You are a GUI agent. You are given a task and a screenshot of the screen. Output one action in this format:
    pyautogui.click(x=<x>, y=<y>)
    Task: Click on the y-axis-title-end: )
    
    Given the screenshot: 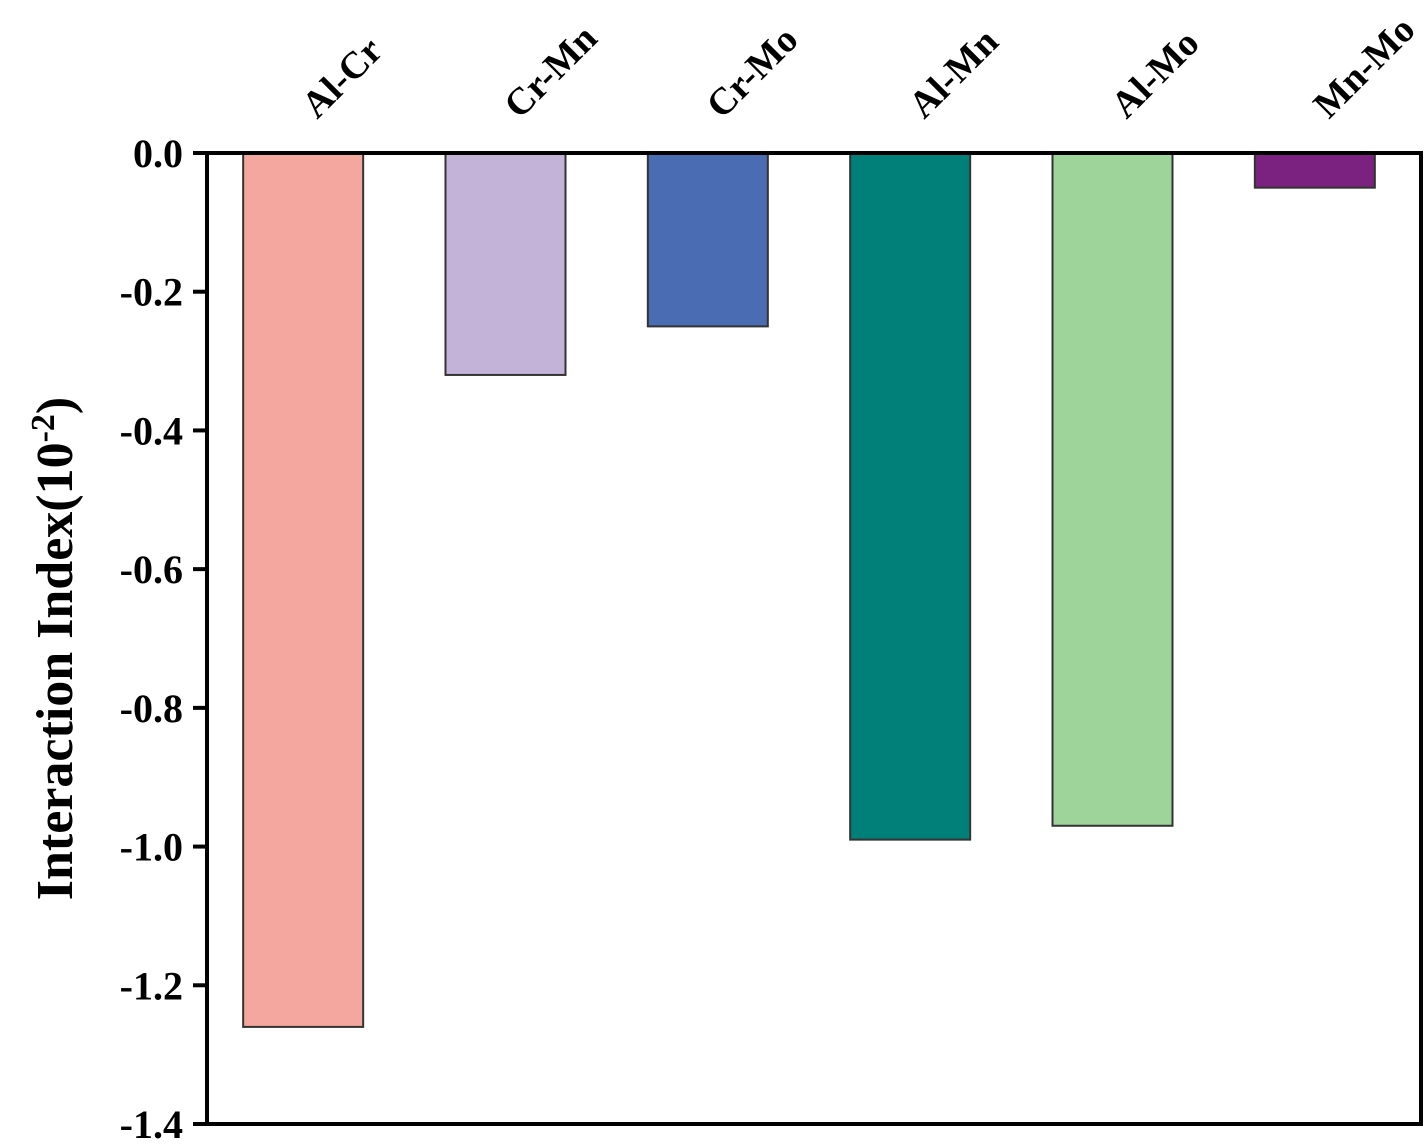 What is the action you would take?
    pyautogui.click(x=55, y=405)
    